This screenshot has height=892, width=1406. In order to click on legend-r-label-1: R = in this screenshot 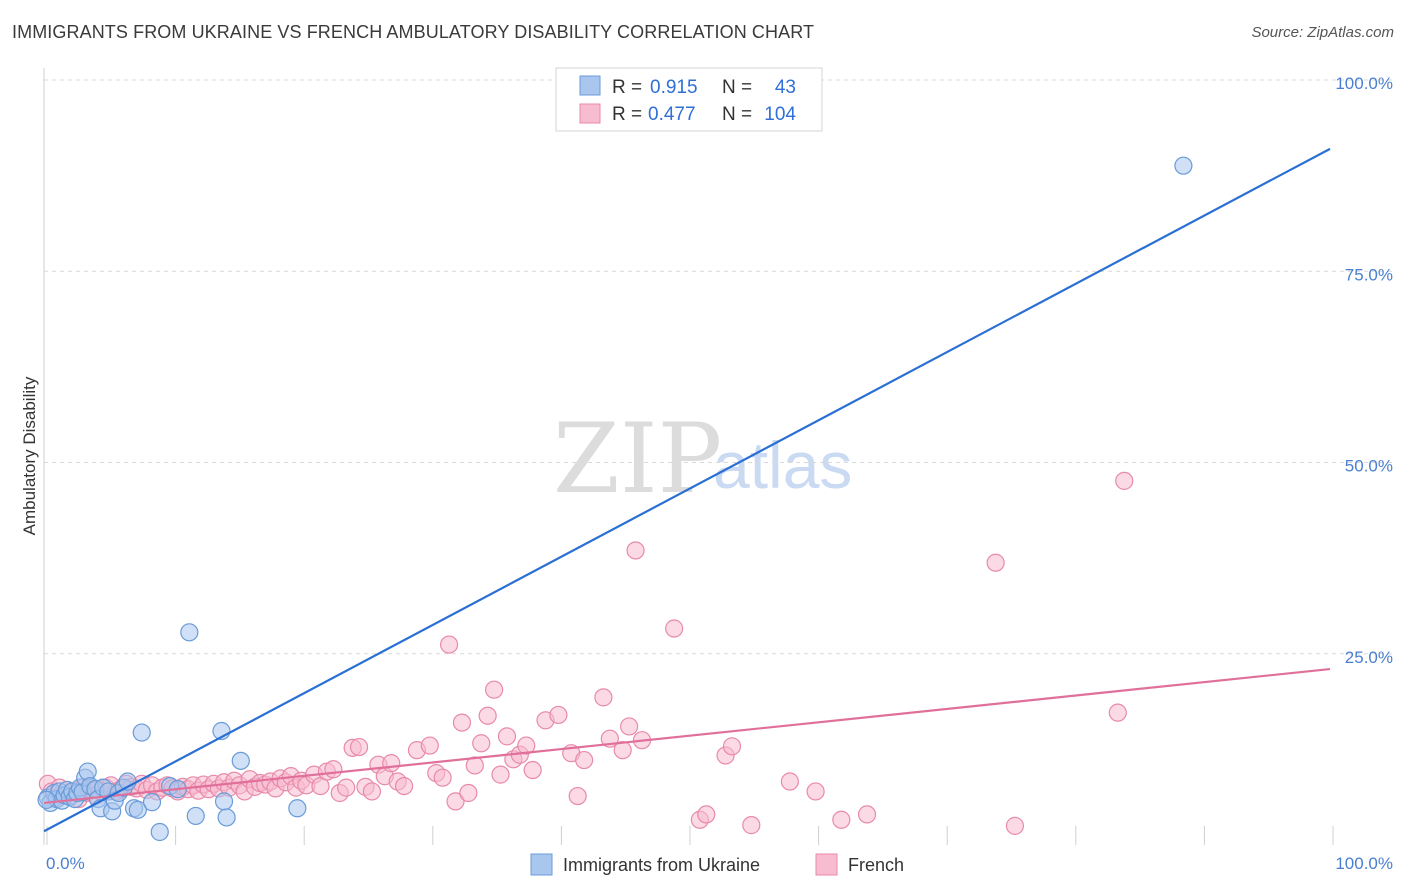, I will do `click(627, 87)`.